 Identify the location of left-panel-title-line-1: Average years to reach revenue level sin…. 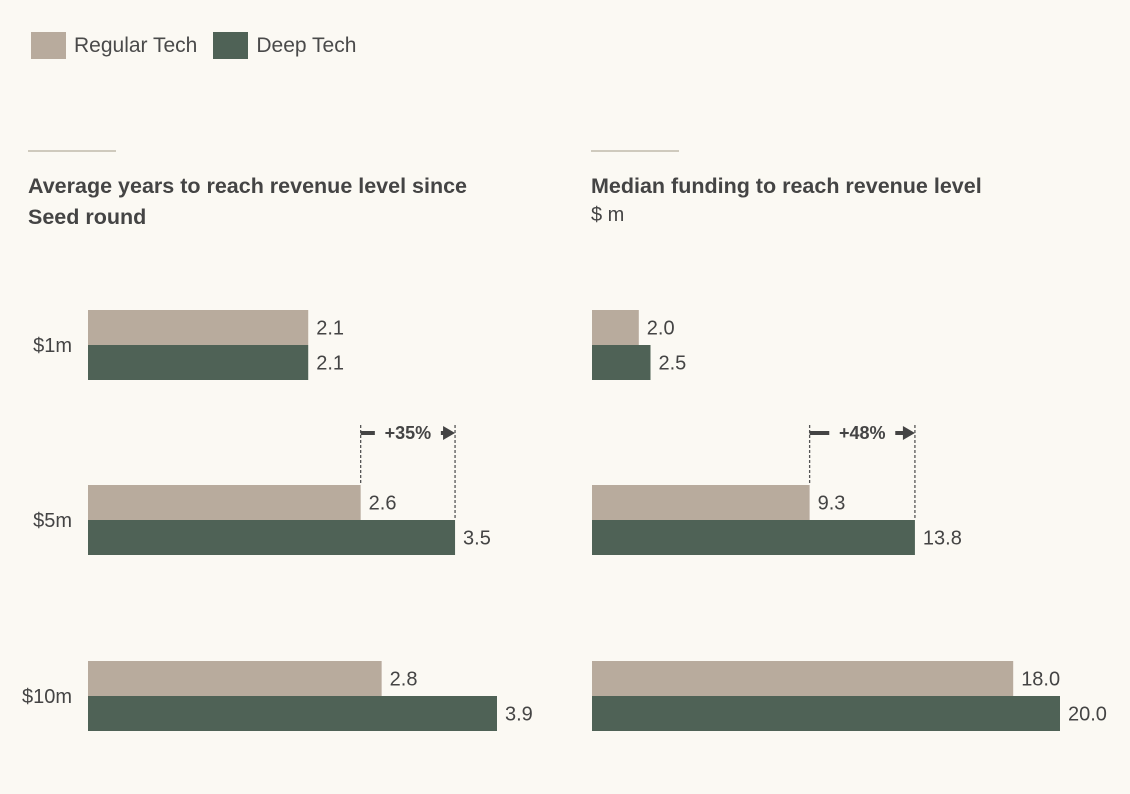
(248, 186).